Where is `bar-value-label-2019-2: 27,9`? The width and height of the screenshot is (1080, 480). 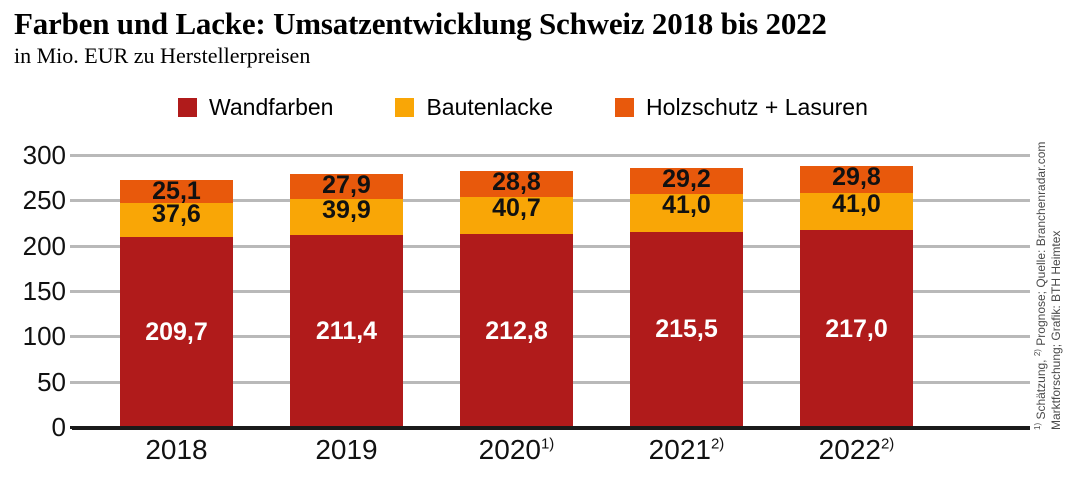
bar-value-label-2019-2: 27,9 is located at coordinates (346, 184).